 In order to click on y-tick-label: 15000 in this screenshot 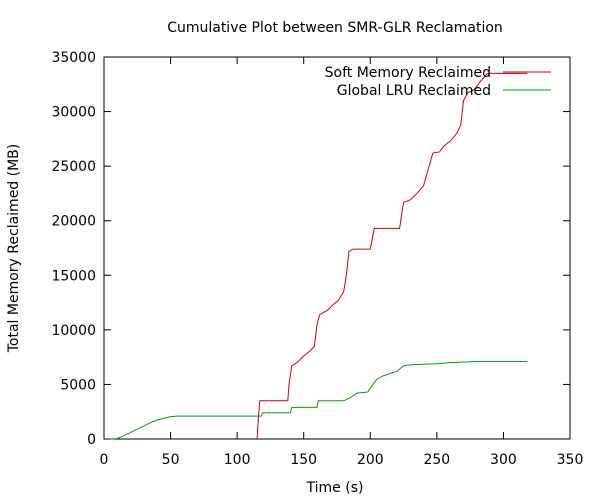, I will do `click(73, 276)`.